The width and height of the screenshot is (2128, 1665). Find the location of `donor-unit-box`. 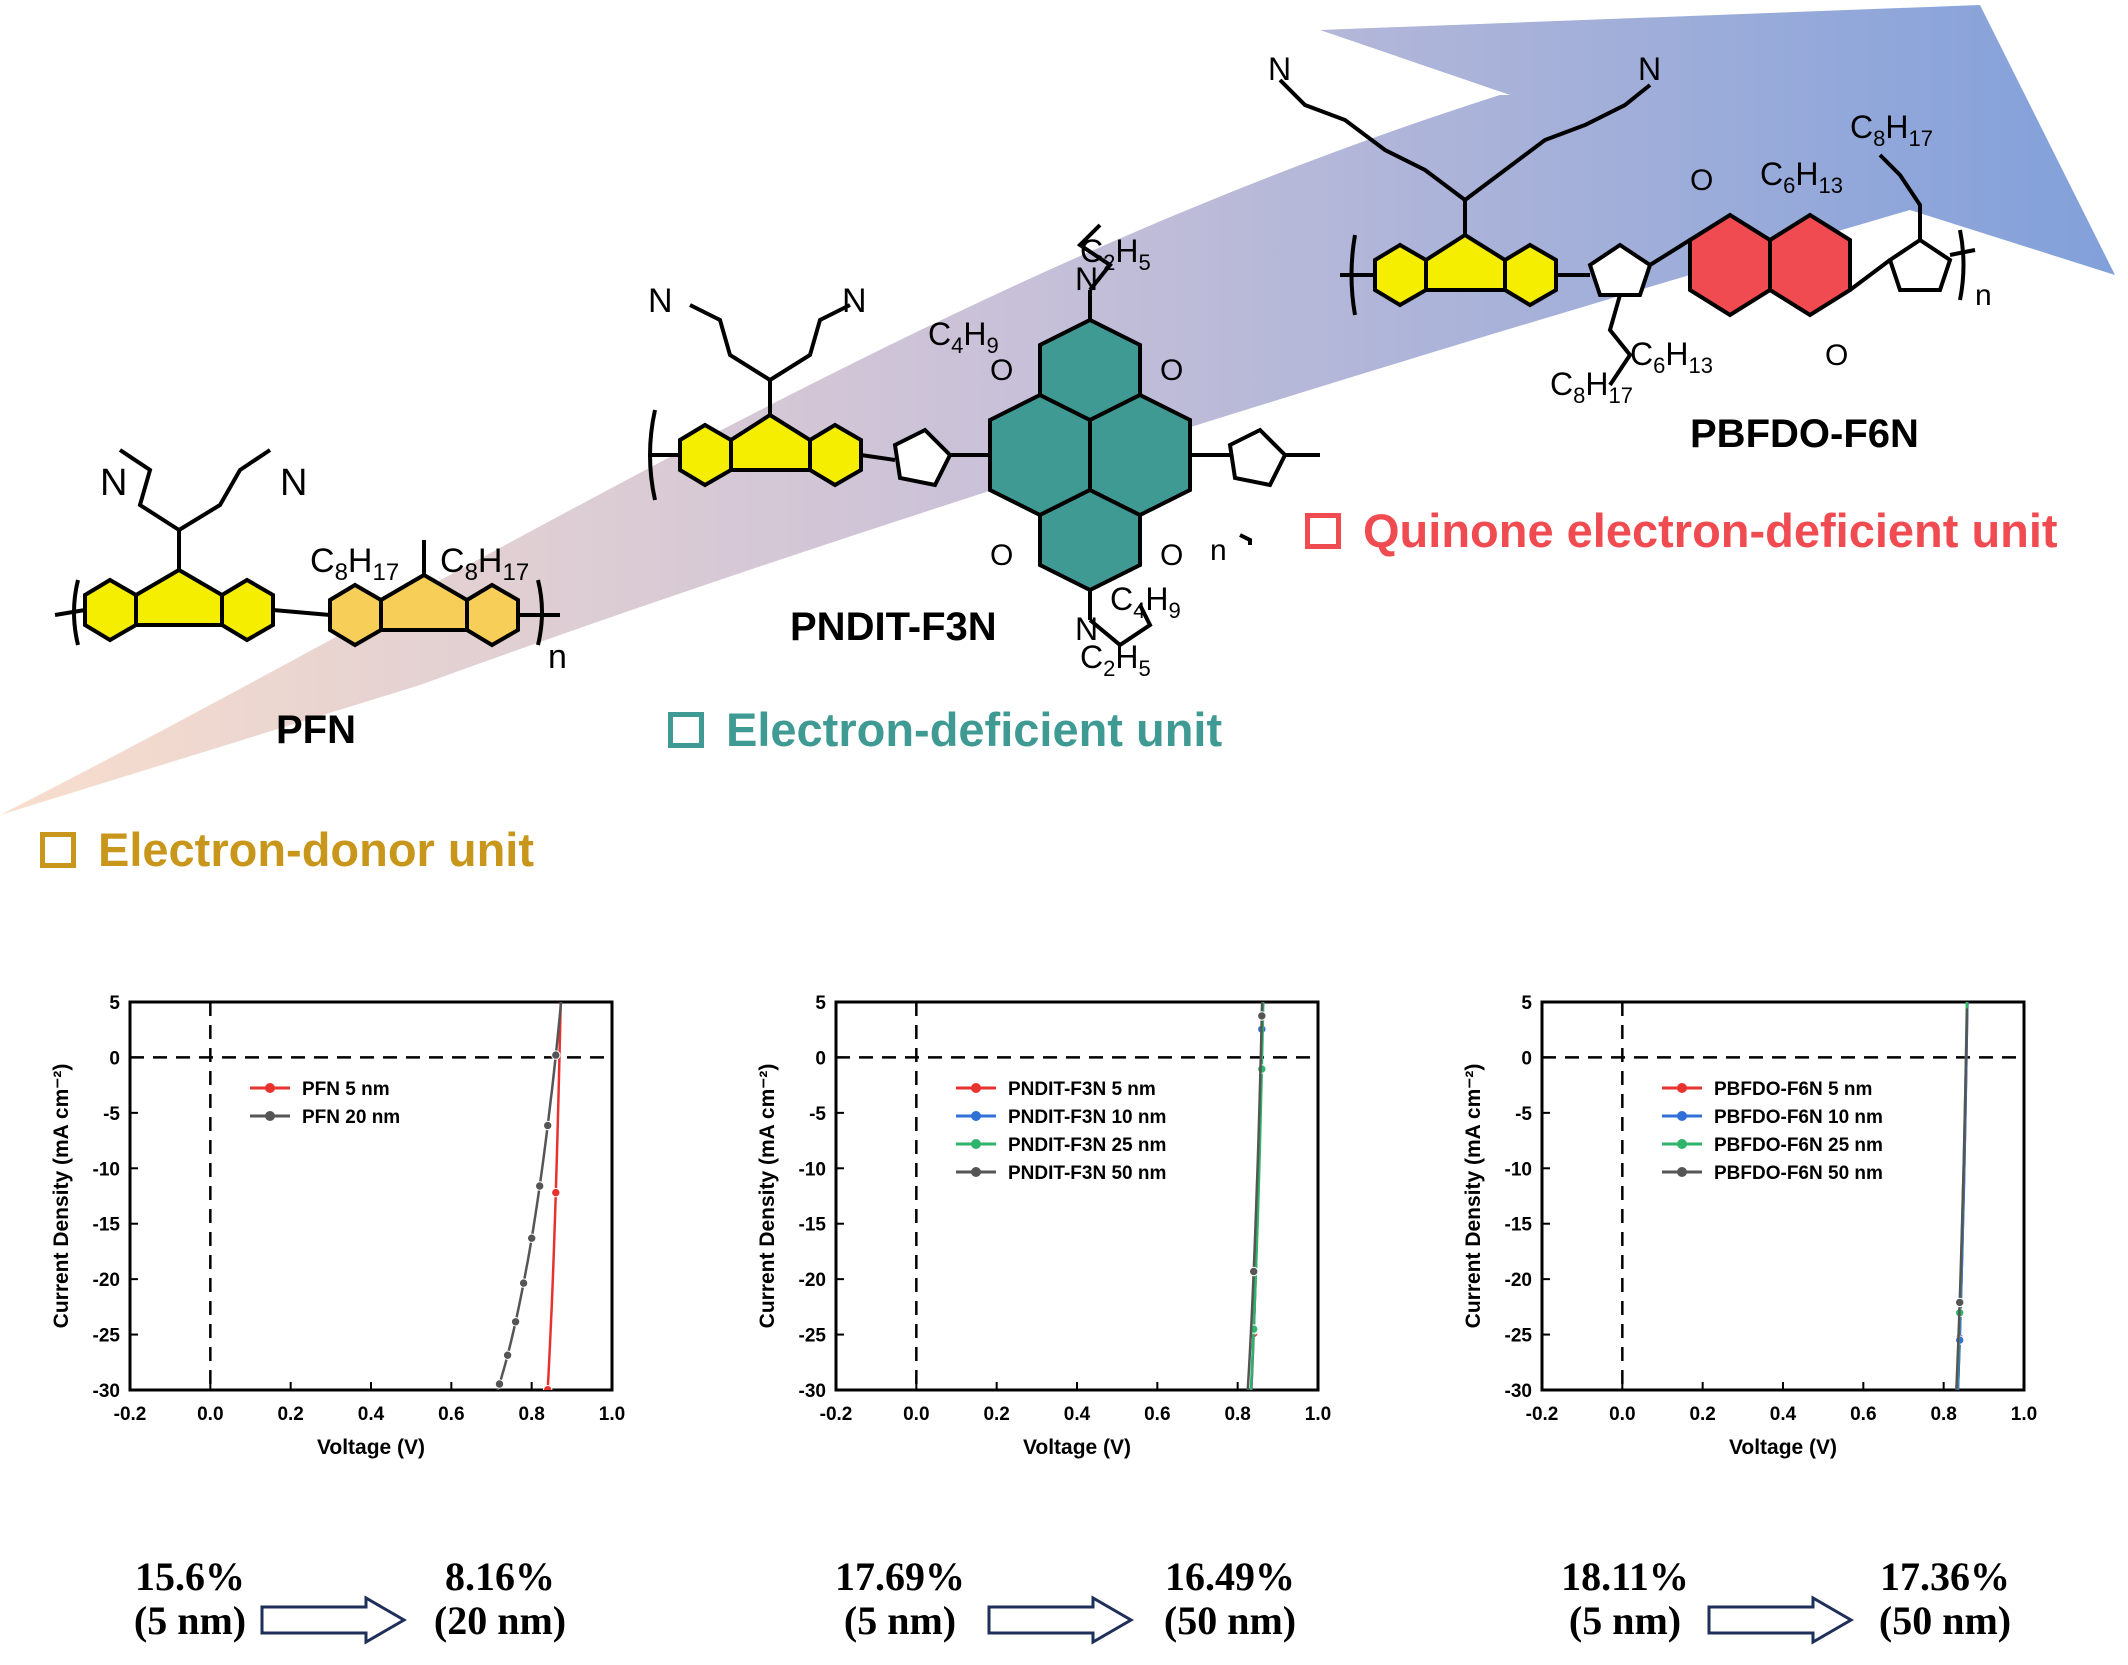

donor-unit-box is located at coordinates (58, 850).